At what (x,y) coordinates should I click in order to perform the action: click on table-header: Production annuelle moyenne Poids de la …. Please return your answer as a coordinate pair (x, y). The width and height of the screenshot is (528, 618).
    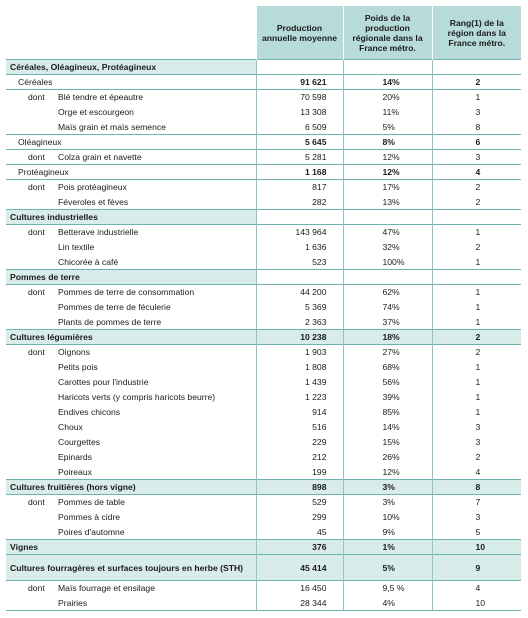
    Looking at the image, I should click on (263, 33).